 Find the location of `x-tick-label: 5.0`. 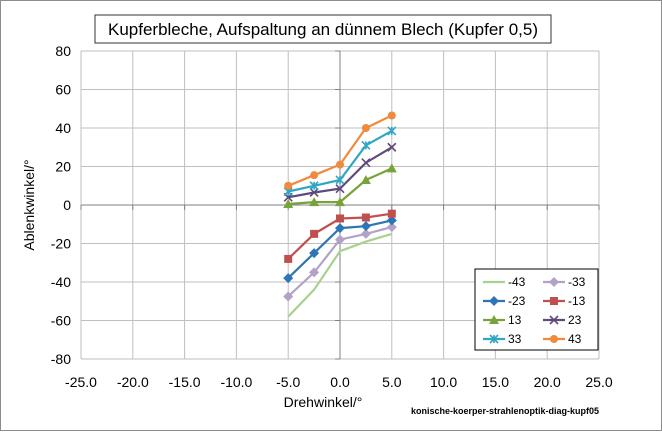

x-tick-label: 5.0 is located at coordinates (392, 382).